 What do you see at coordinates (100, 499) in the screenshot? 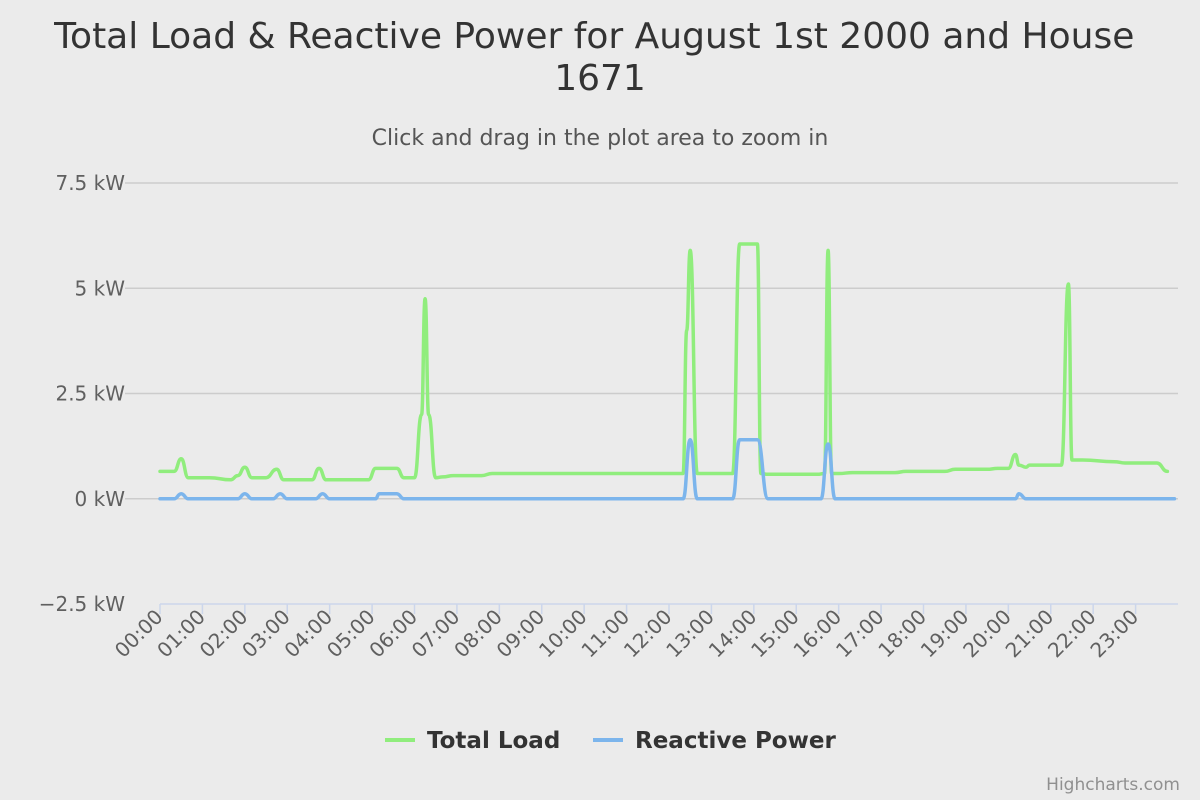
I see `y-tick-label: 0 kW` at bounding box center [100, 499].